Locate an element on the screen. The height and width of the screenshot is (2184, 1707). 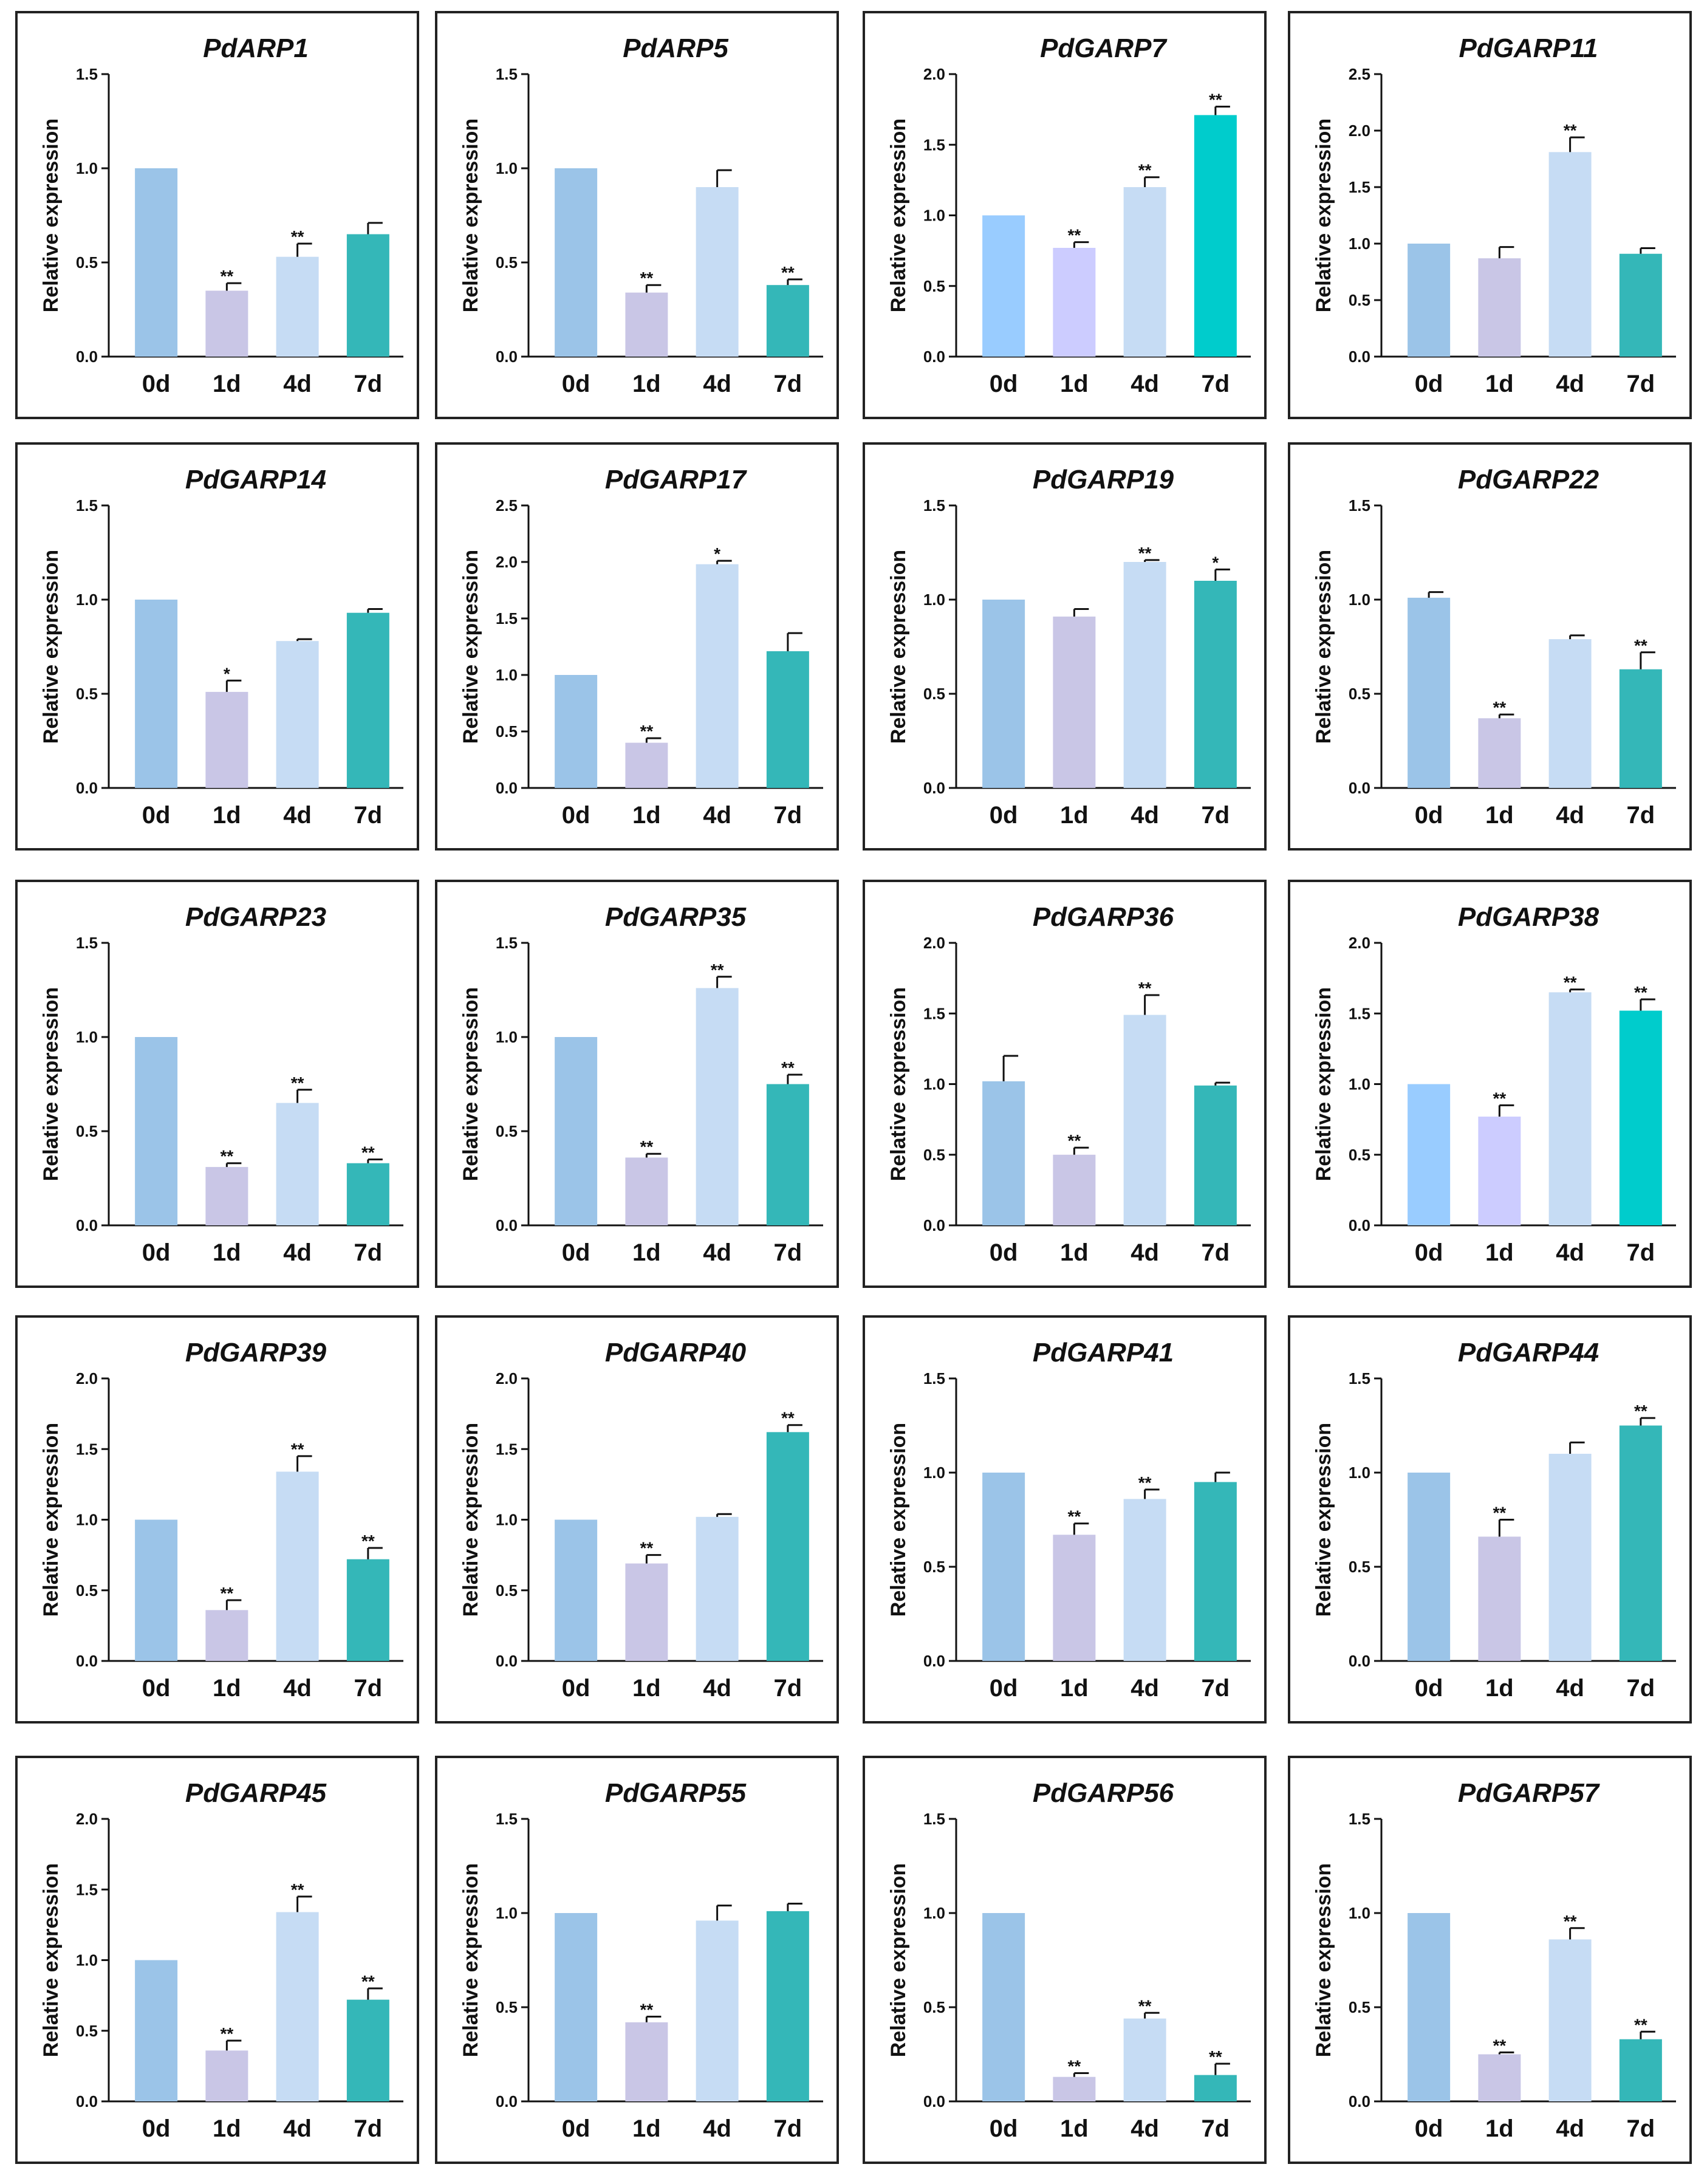
chart-title: PdGARP7 is located at coordinates (1104, 48).